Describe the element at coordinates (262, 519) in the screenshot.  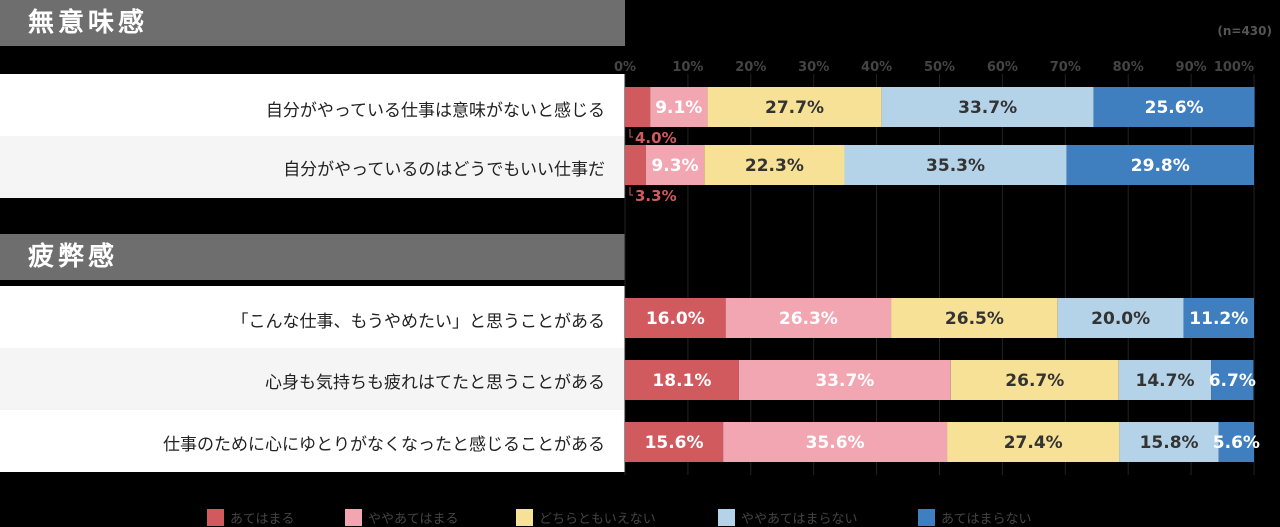
I see `legend-label: あてはまる` at that location.